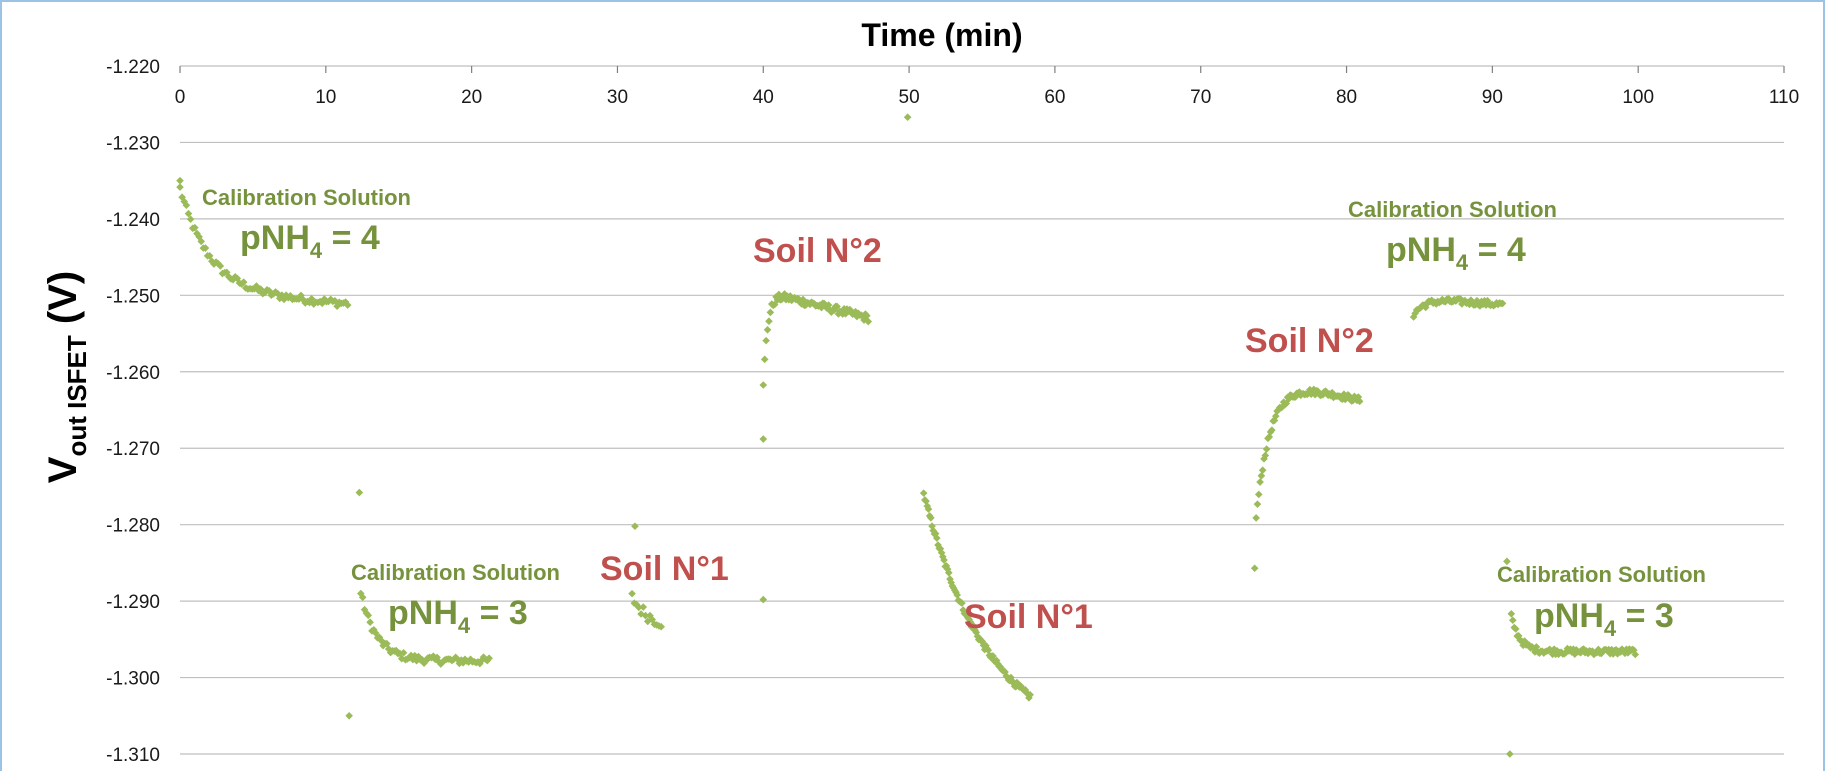 The height and width of the screenshot is (773, 1829). Describe the element at coordinates (306, 197) in the screenshot. I see `annotation-cal1-title: Calibration Solution` at that location.